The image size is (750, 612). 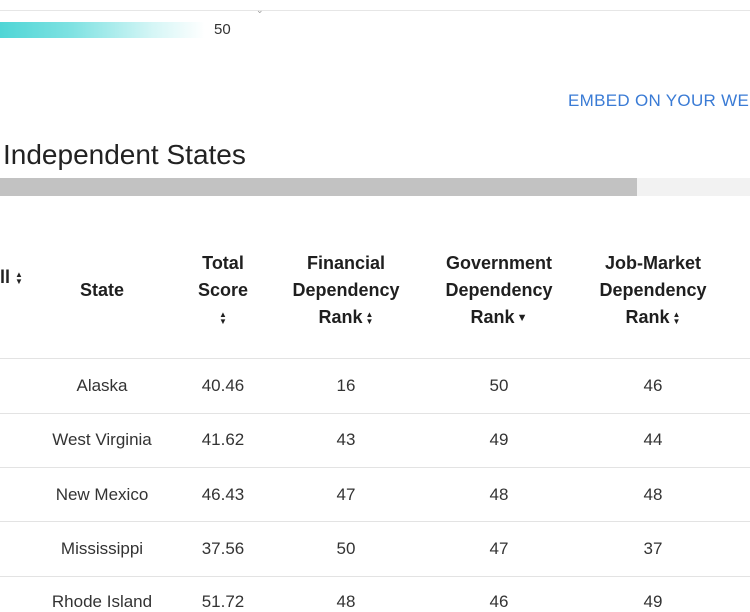 I want to click on cell-job-market-rank: 46, so click(x=653, y=385).